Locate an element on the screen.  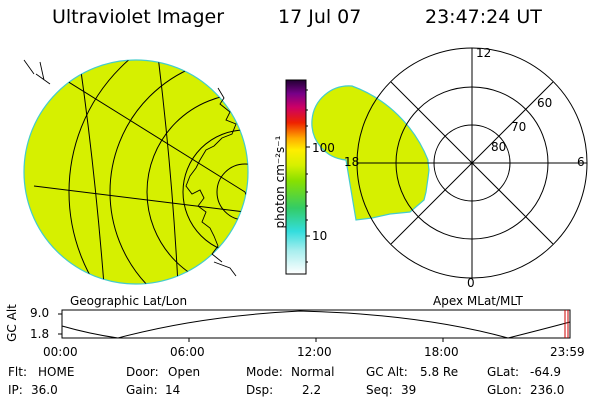
colorbar-ticks is located at coordinates (308, 176).